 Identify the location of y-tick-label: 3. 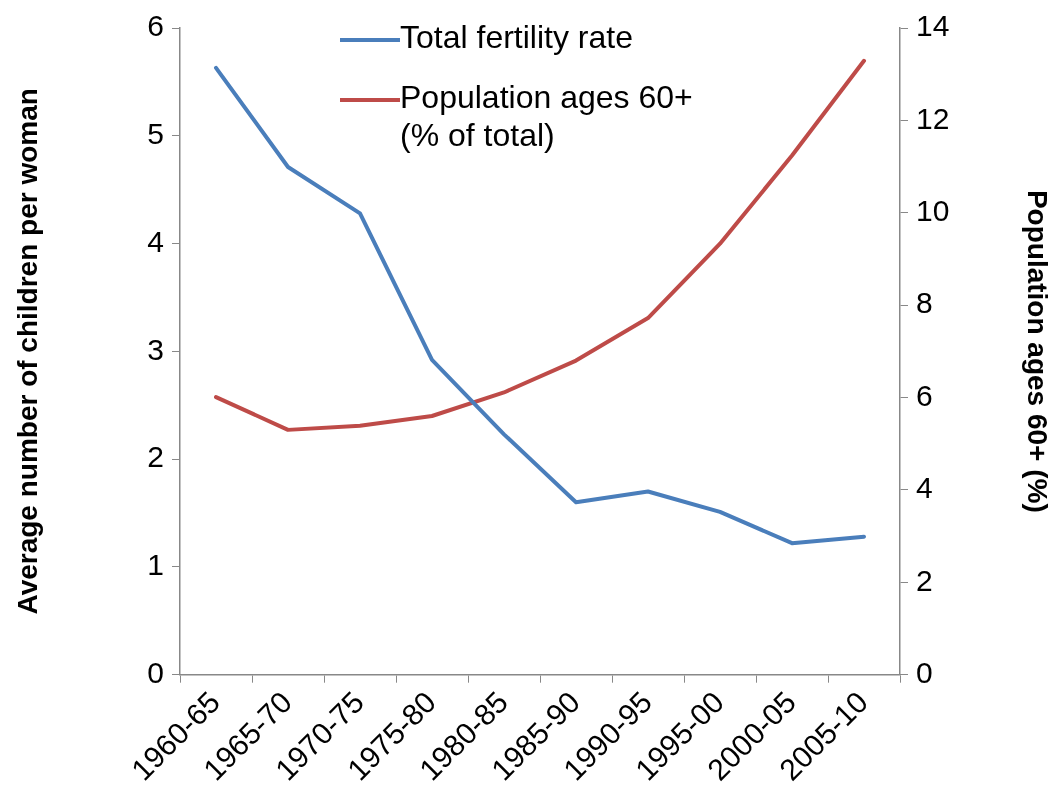
(155, 349).